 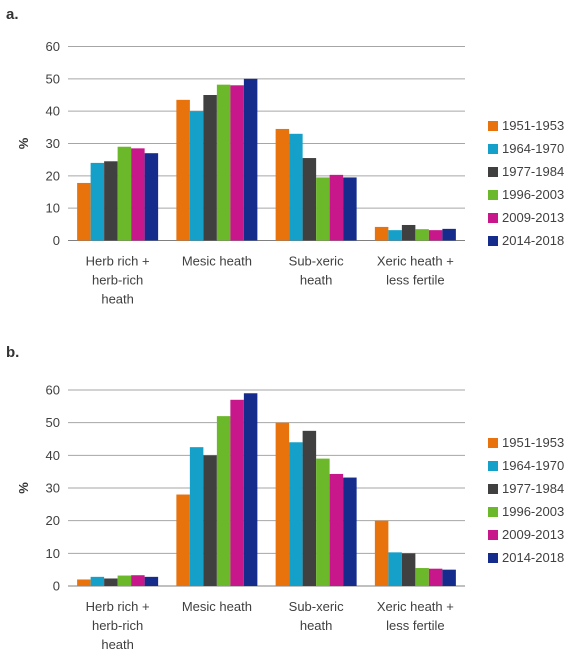 What do you see at coordinates (415, 625) in the screenshot?
I see `panel-b-category-label: less fertile` at bounding box center [415, 625].